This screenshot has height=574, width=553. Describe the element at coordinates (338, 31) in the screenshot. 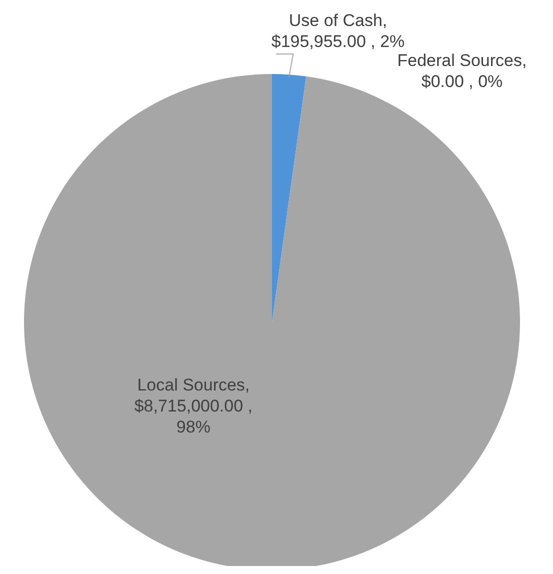

I see `slice-label: Use of Cash, $195,955.00 , 2%` at that location.